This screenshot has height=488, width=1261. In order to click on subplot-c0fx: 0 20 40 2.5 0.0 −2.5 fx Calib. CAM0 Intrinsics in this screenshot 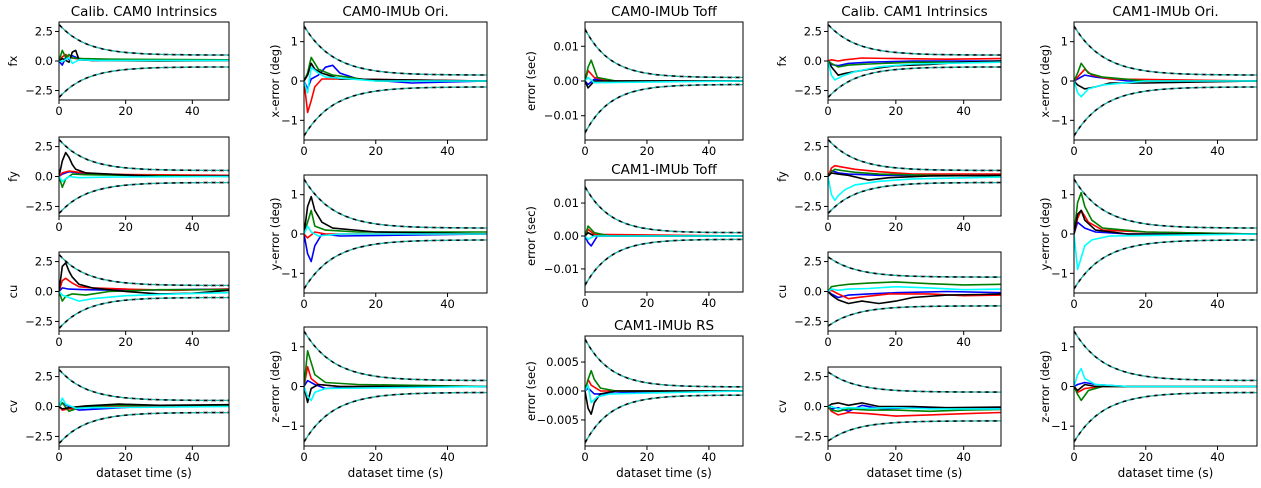, I will do `click(118, 61)`.